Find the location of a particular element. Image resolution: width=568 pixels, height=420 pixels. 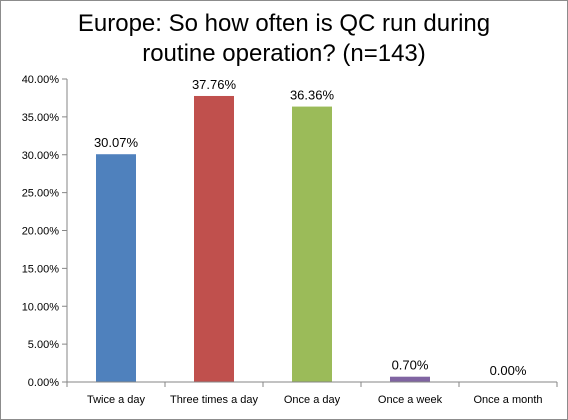

y-tick-label: 0.00% is located at coordinates (43, 383).